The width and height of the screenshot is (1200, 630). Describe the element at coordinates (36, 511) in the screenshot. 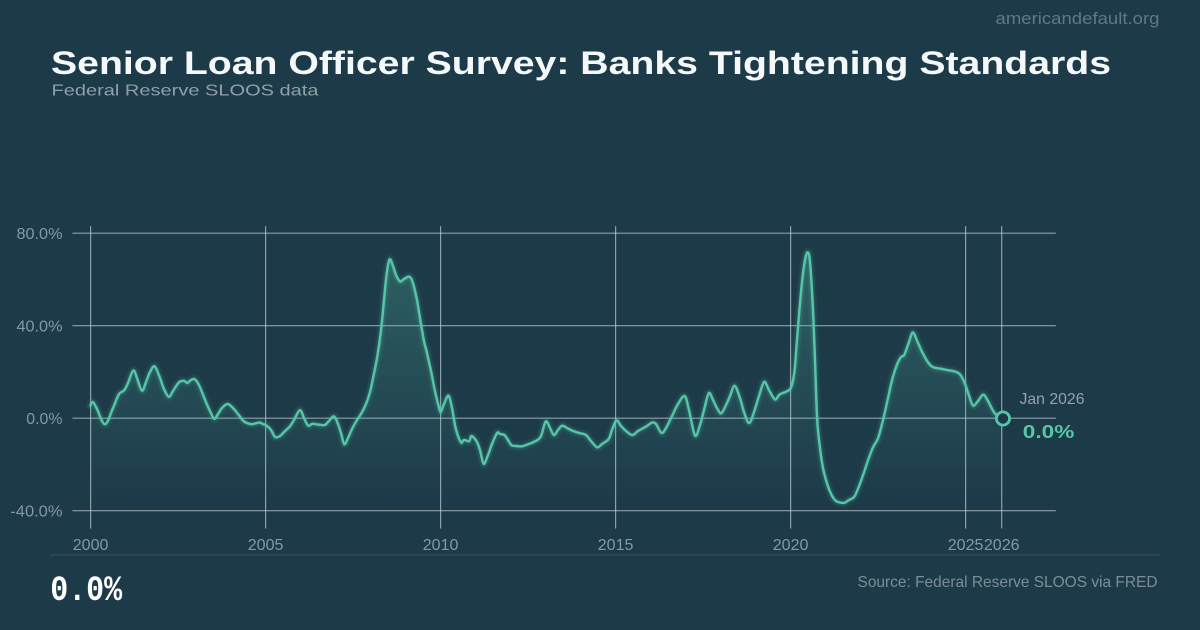

I see `svg-text: -40.0%` at that location.